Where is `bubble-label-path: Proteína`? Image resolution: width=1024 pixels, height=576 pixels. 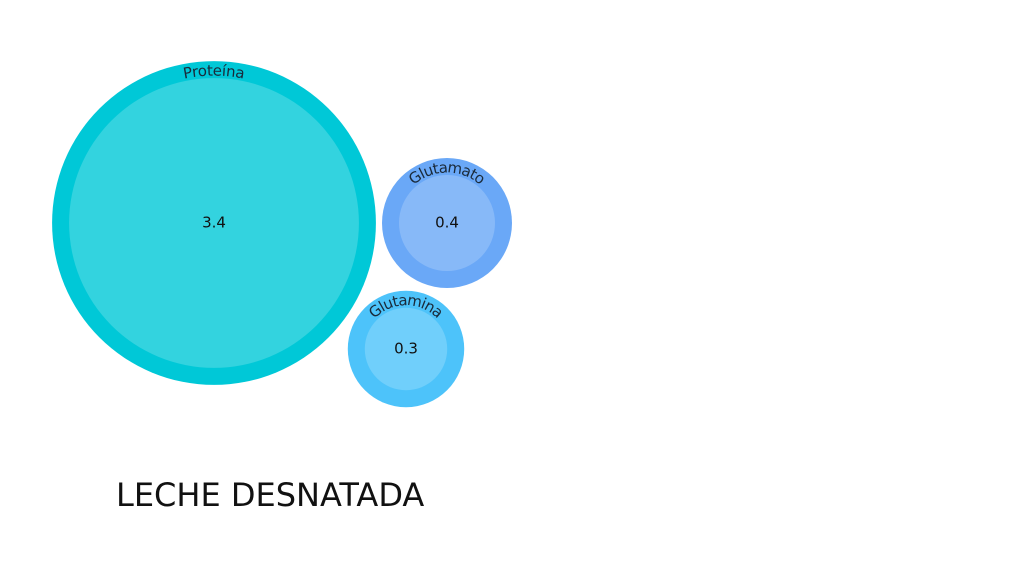 bubble-label-path: Proteína is located at coordinates (214, 71).